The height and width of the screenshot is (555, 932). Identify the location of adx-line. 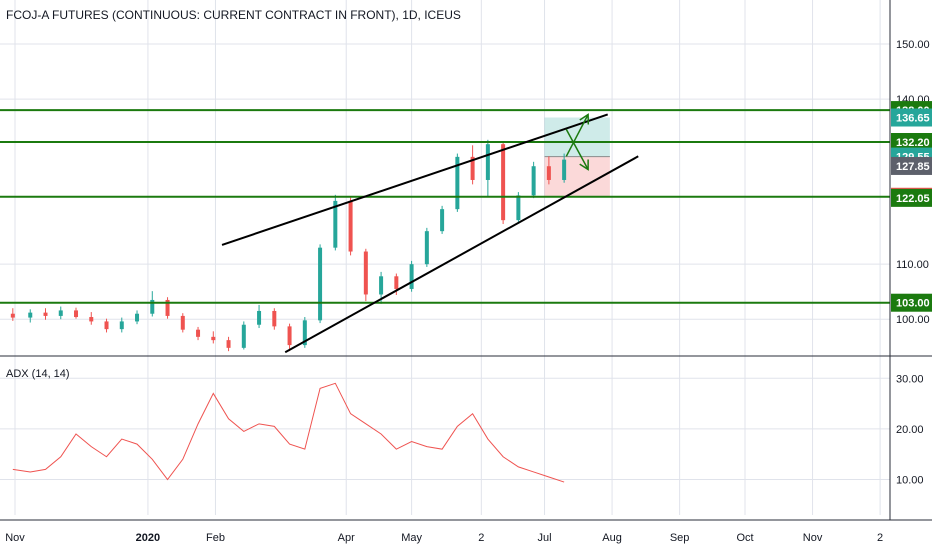
(288, 432).